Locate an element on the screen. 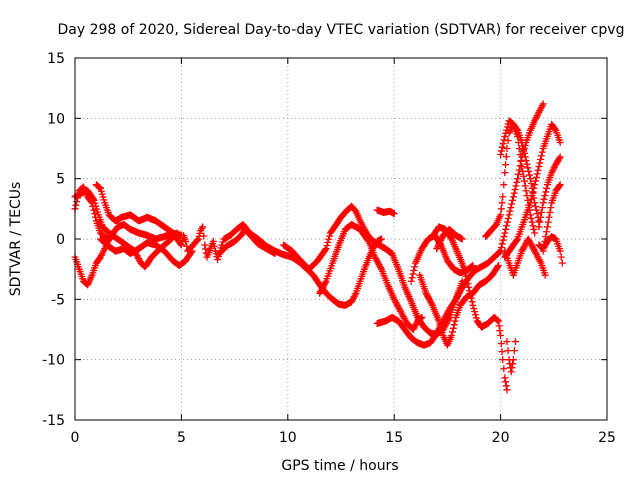  x-axis-label: GPS time / hours is located at coordinates (339, 466).